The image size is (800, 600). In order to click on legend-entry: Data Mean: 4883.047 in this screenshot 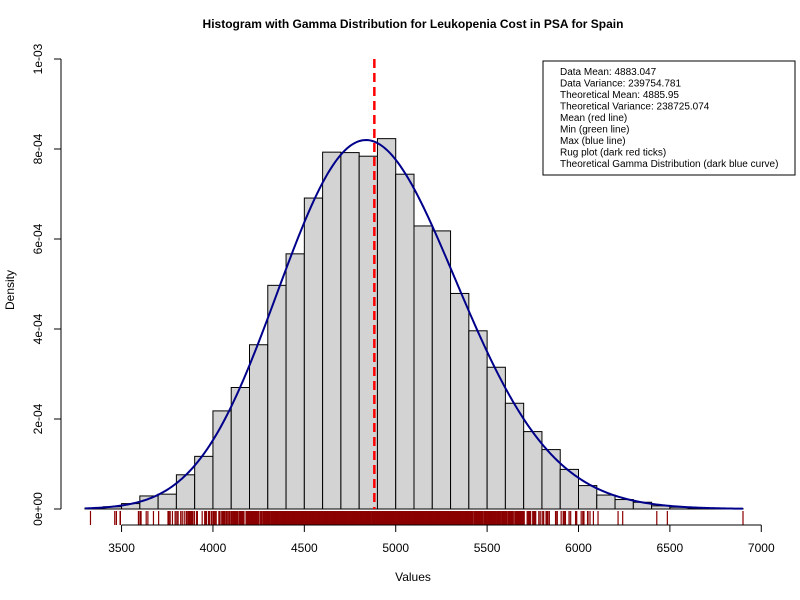, I will do `click(608, 72)`.